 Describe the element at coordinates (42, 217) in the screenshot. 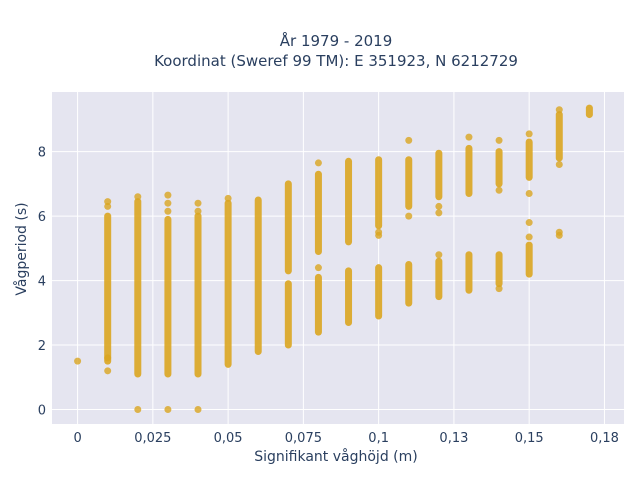

I see `y-tick-label: 6` at that location.